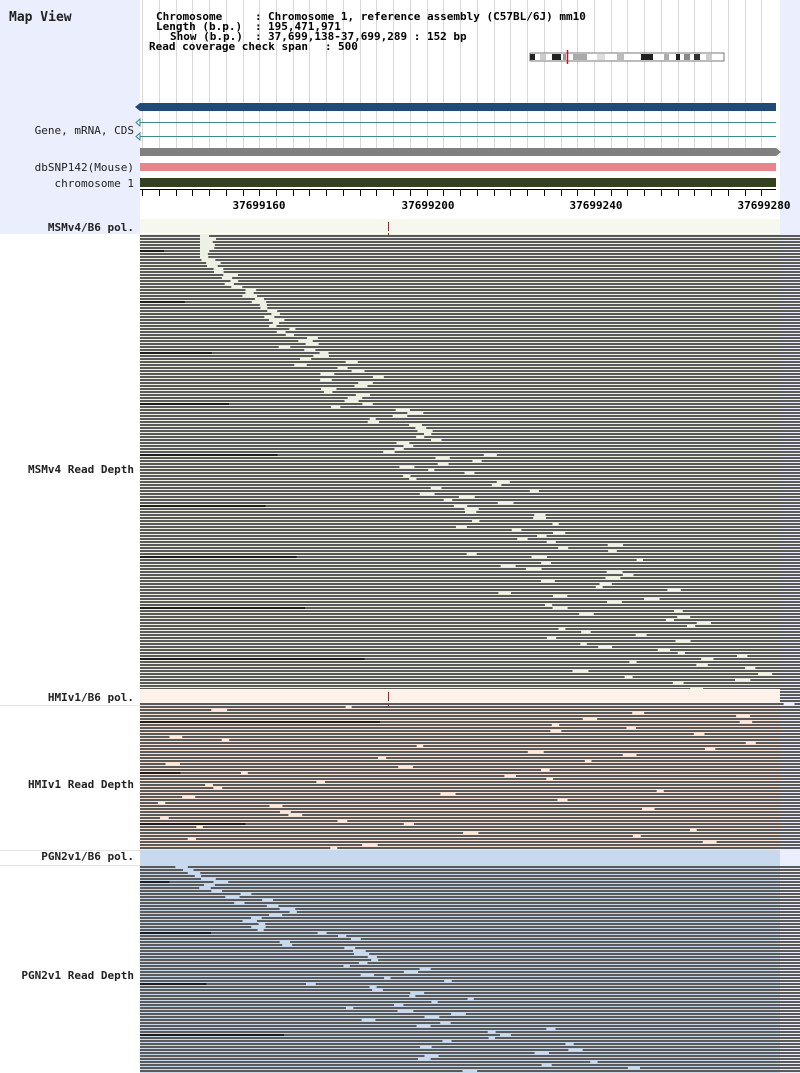 This screenshot has height=1073, width=800. Describe the element at coordinates (348, 46) in the screenshot. I see `coverage-value: 500` at that location.